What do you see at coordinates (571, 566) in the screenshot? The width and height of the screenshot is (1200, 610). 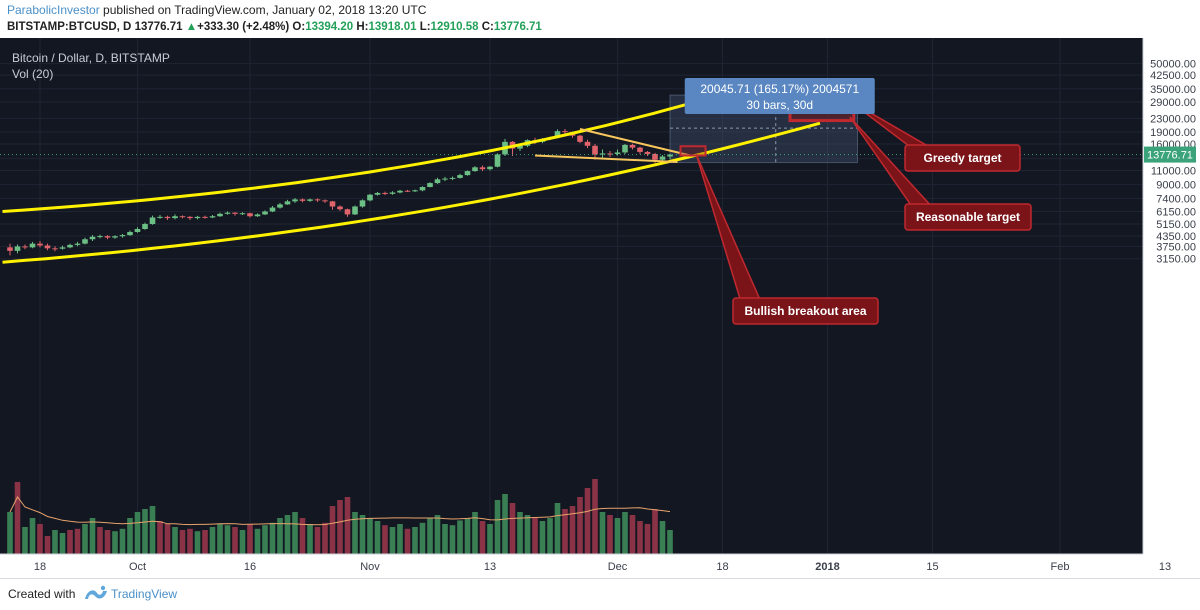 I see `time-axis` at bounding box center [571, 566].